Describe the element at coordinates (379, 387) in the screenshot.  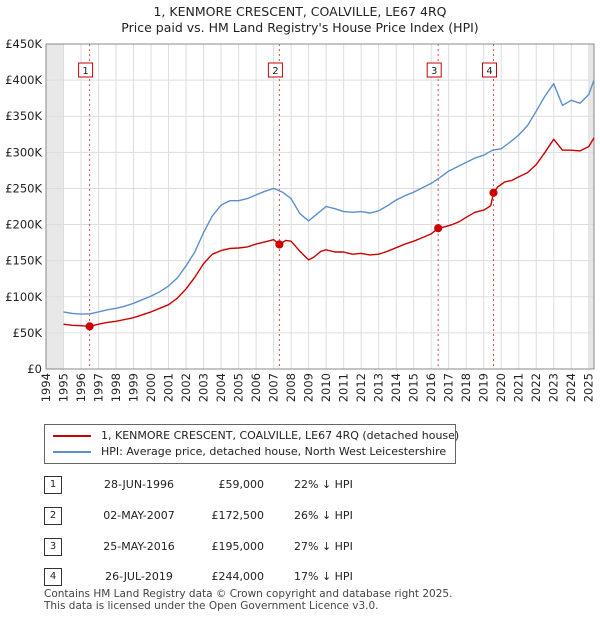
I see `x-tick-label: 2013` at that location.